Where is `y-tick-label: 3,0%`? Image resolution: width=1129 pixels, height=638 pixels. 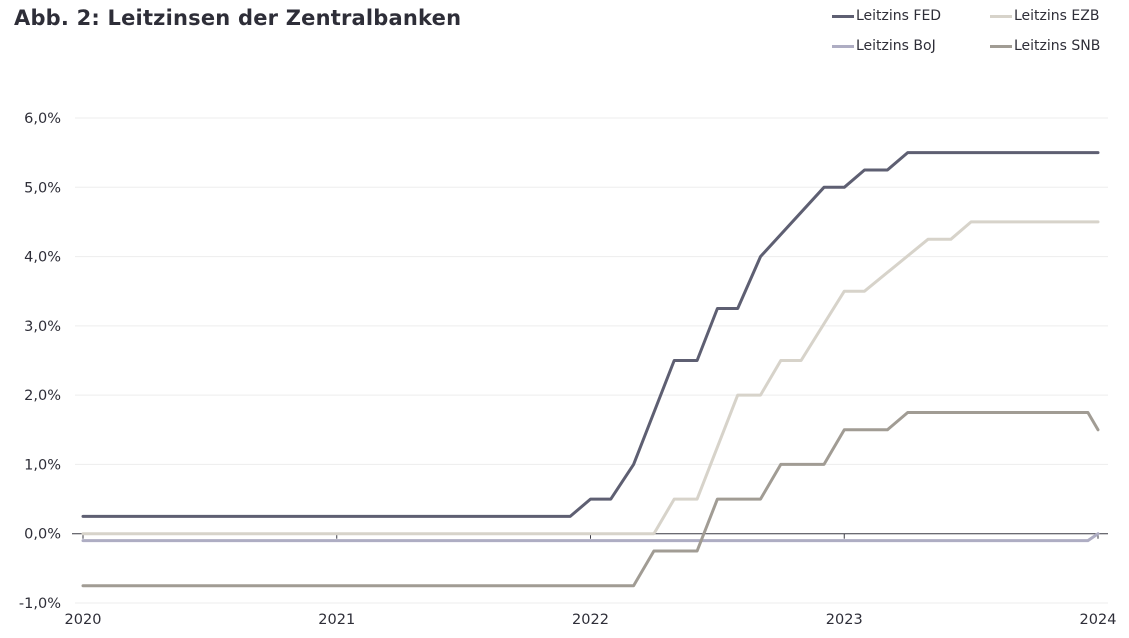 y-tick-label: 3,0% is located at coordinates (42, 327).